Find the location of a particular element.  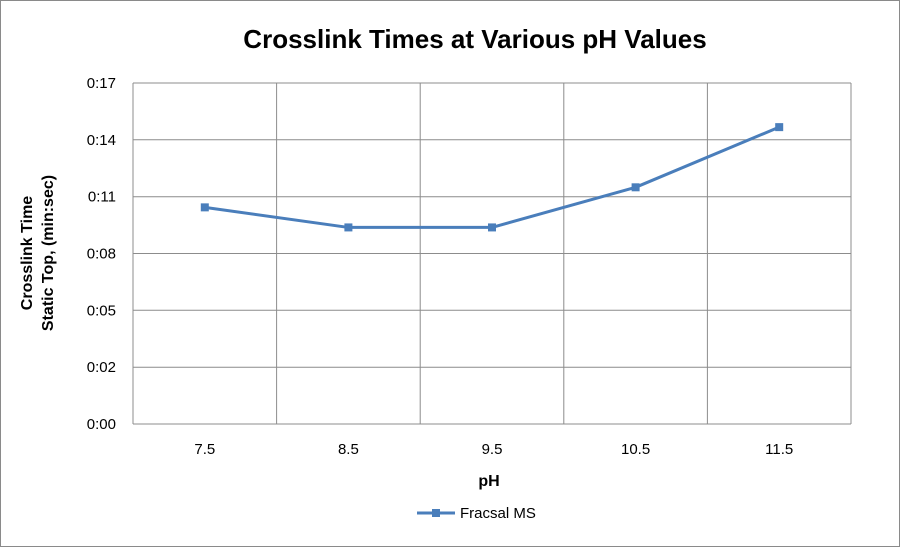

x-tick-label: 11.5 is located at coordinates (779, 449).